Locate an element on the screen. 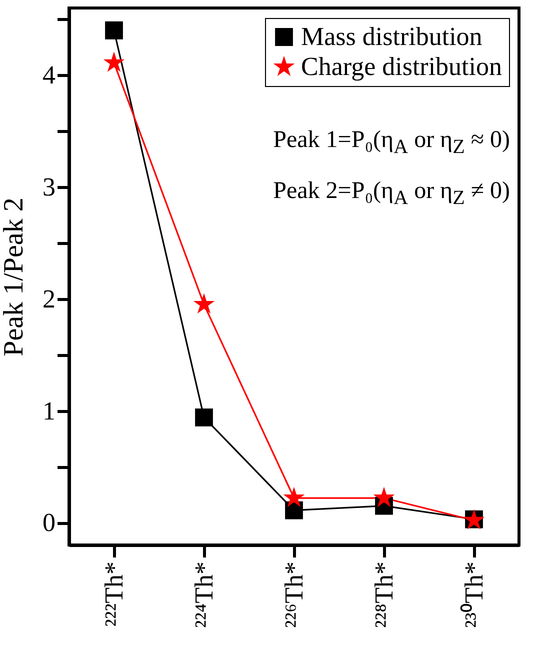 The height and width of the screenshot is (650, 550). y-tick-label: 3 is located at coordinates (49, 187).